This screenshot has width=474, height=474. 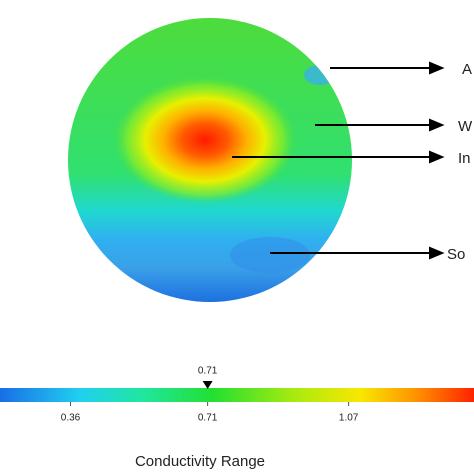 What do you see at coordinates (467, 69) in the screenshot?
I see `annotation: A` at bounding box center [467, 69].